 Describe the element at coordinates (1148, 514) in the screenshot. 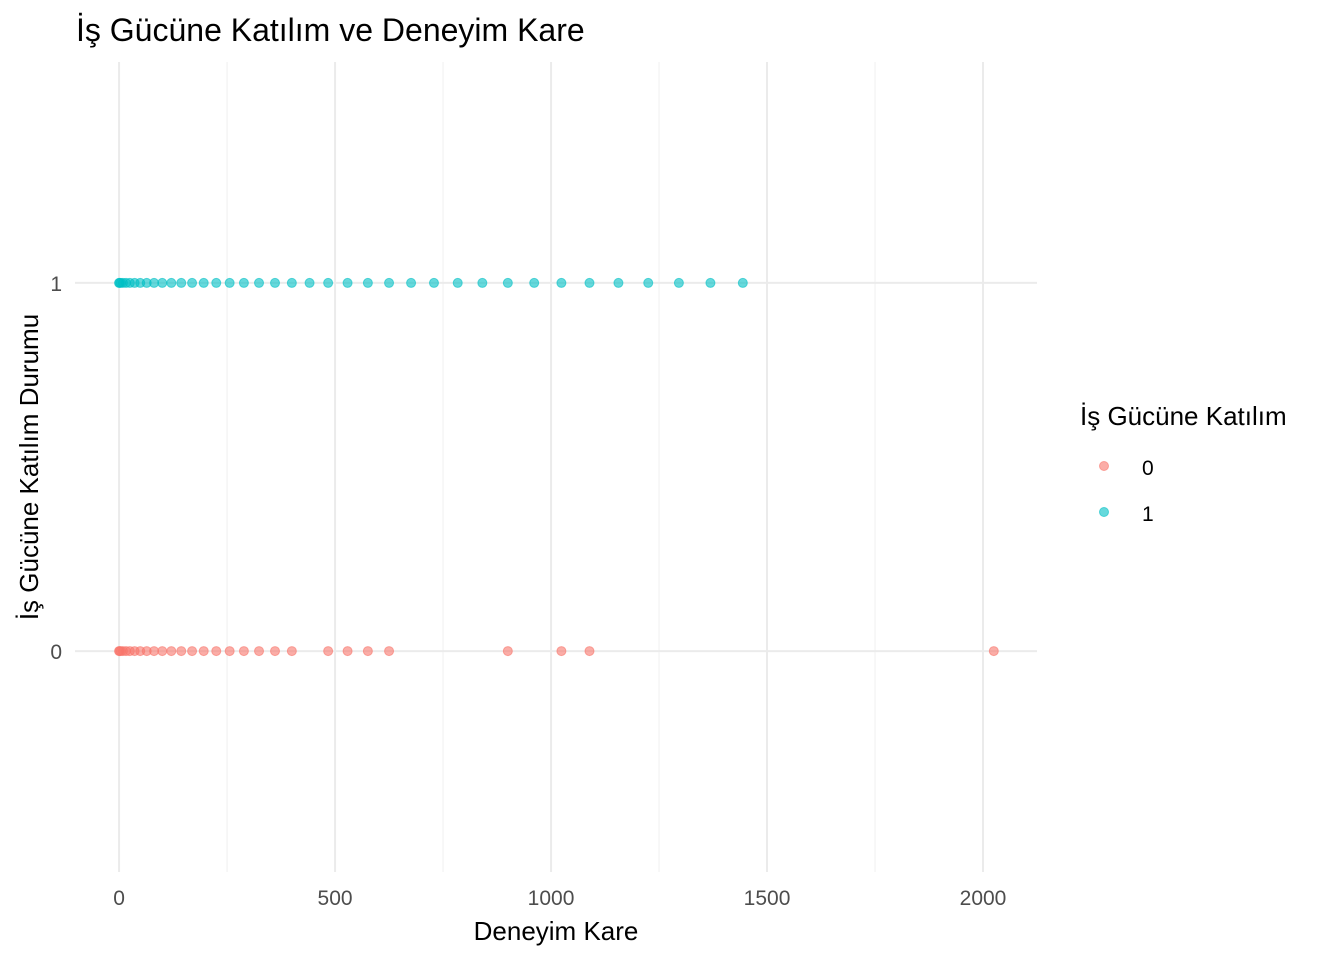

I see `legend-label-1: 1` at that location.